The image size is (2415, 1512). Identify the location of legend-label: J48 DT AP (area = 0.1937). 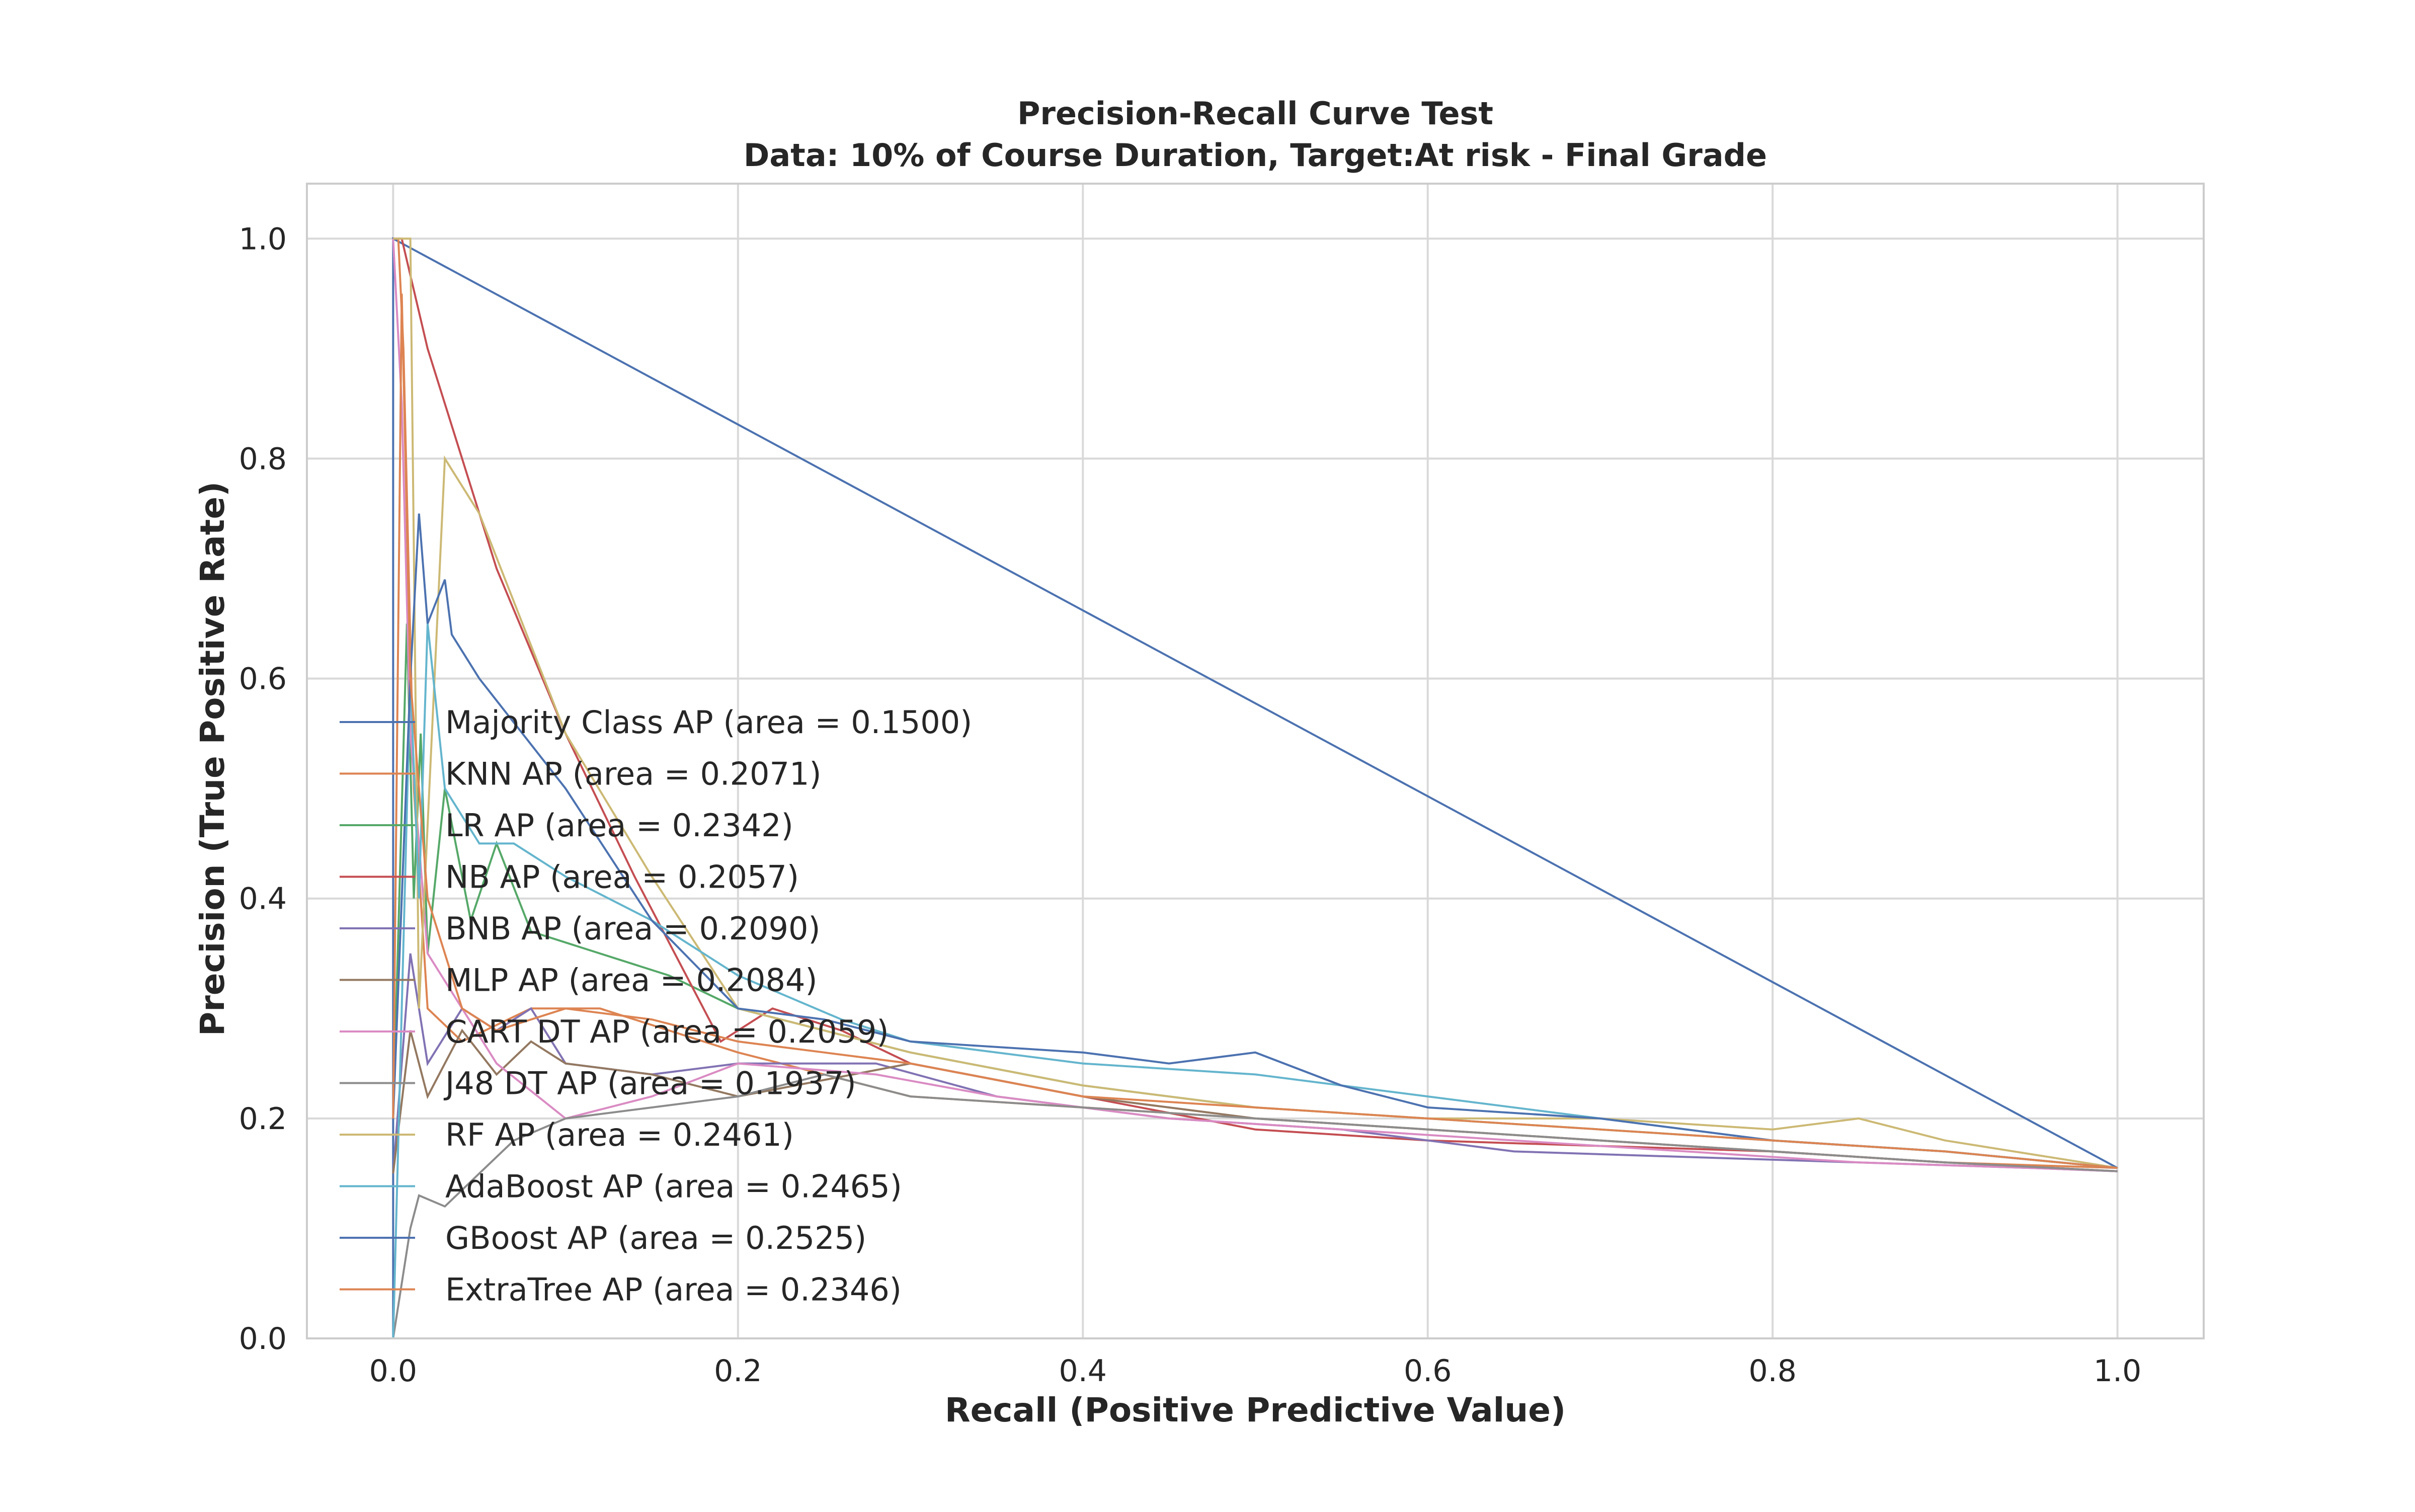
(649, 1083).